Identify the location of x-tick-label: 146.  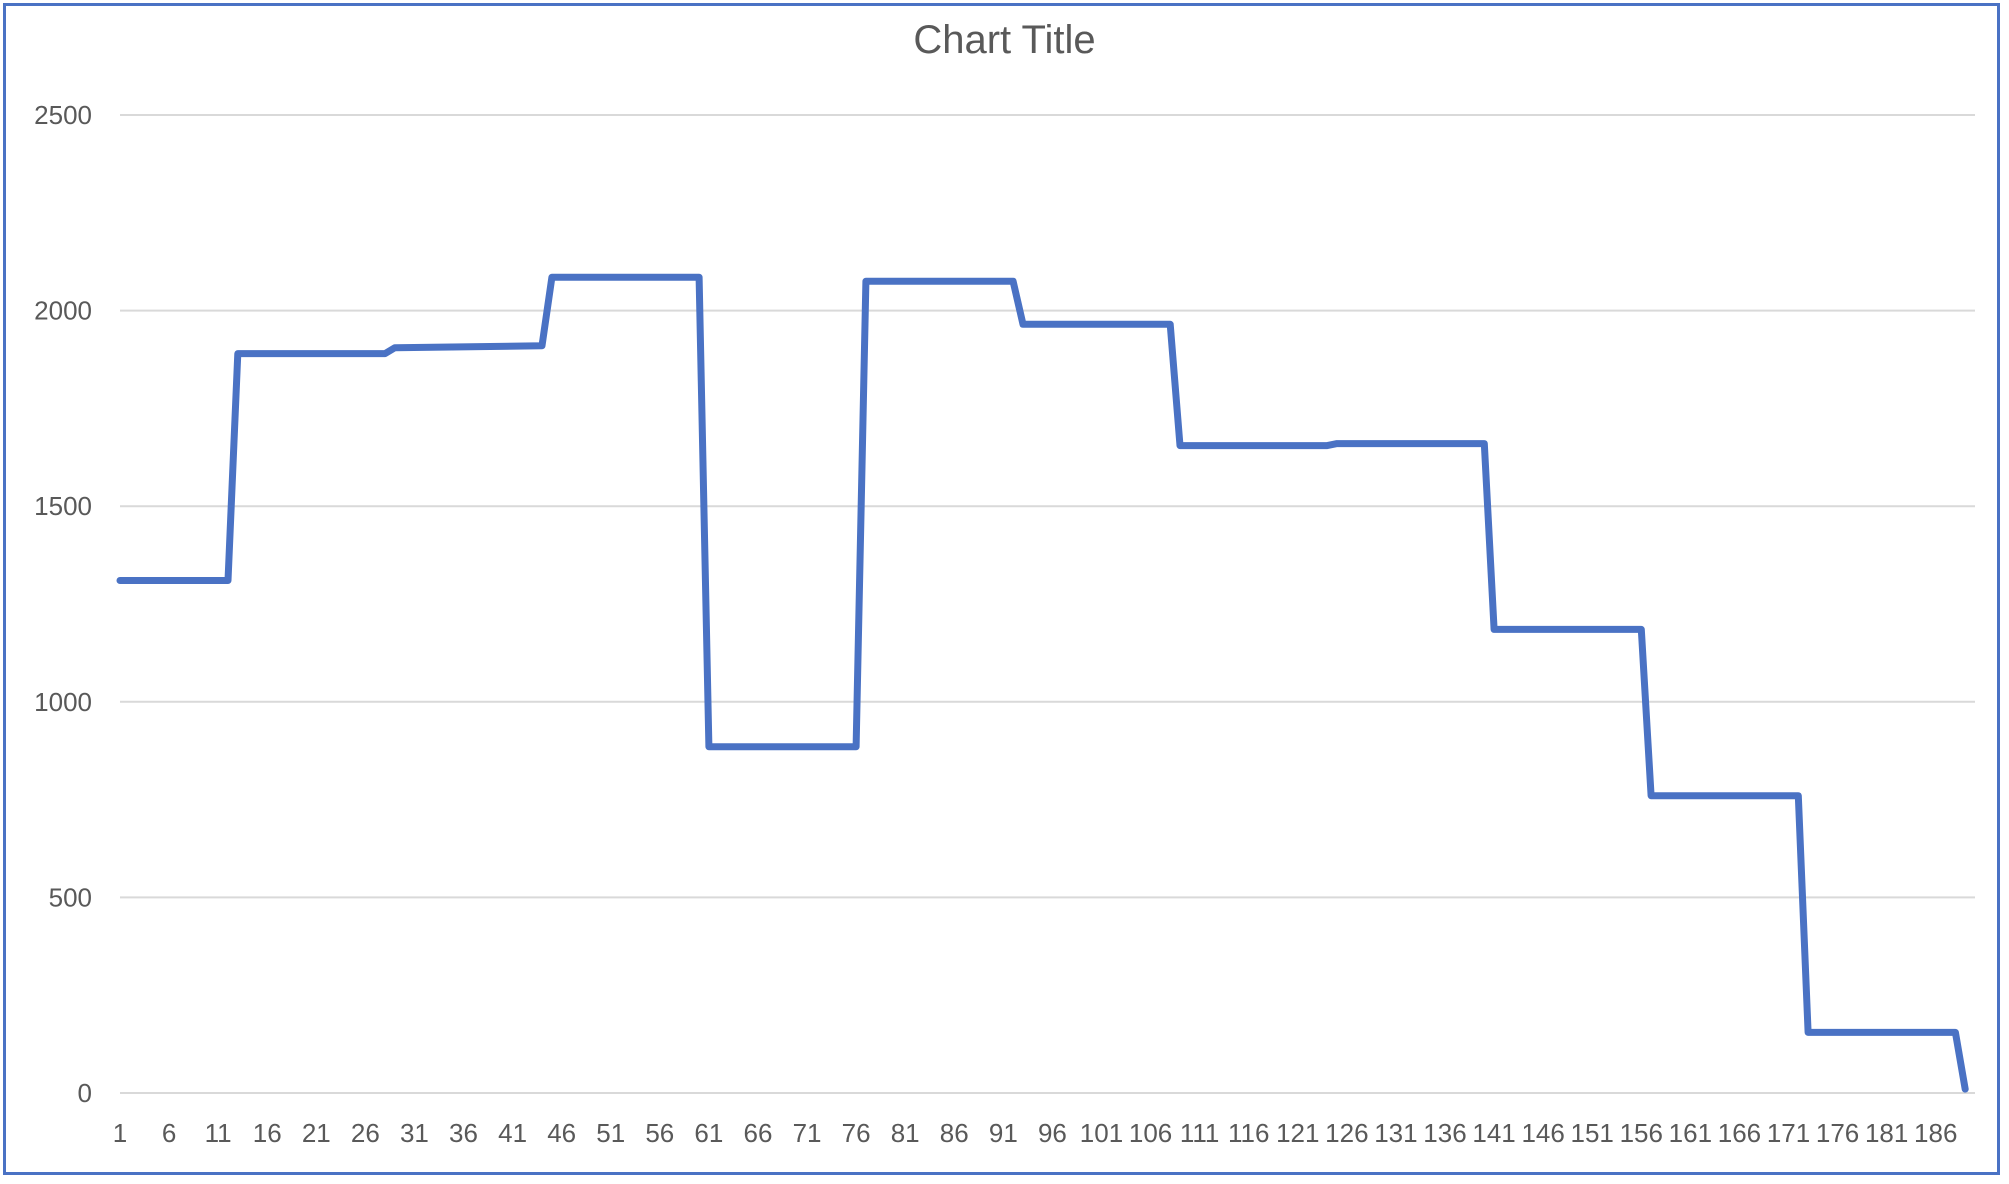
(1542, 1133).